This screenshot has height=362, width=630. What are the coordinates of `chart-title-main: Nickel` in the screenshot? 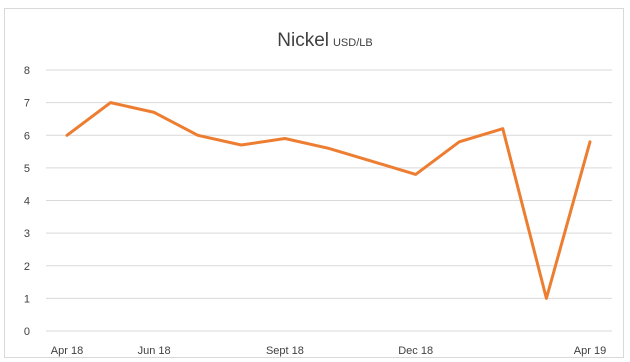 It's located at (303, 40).